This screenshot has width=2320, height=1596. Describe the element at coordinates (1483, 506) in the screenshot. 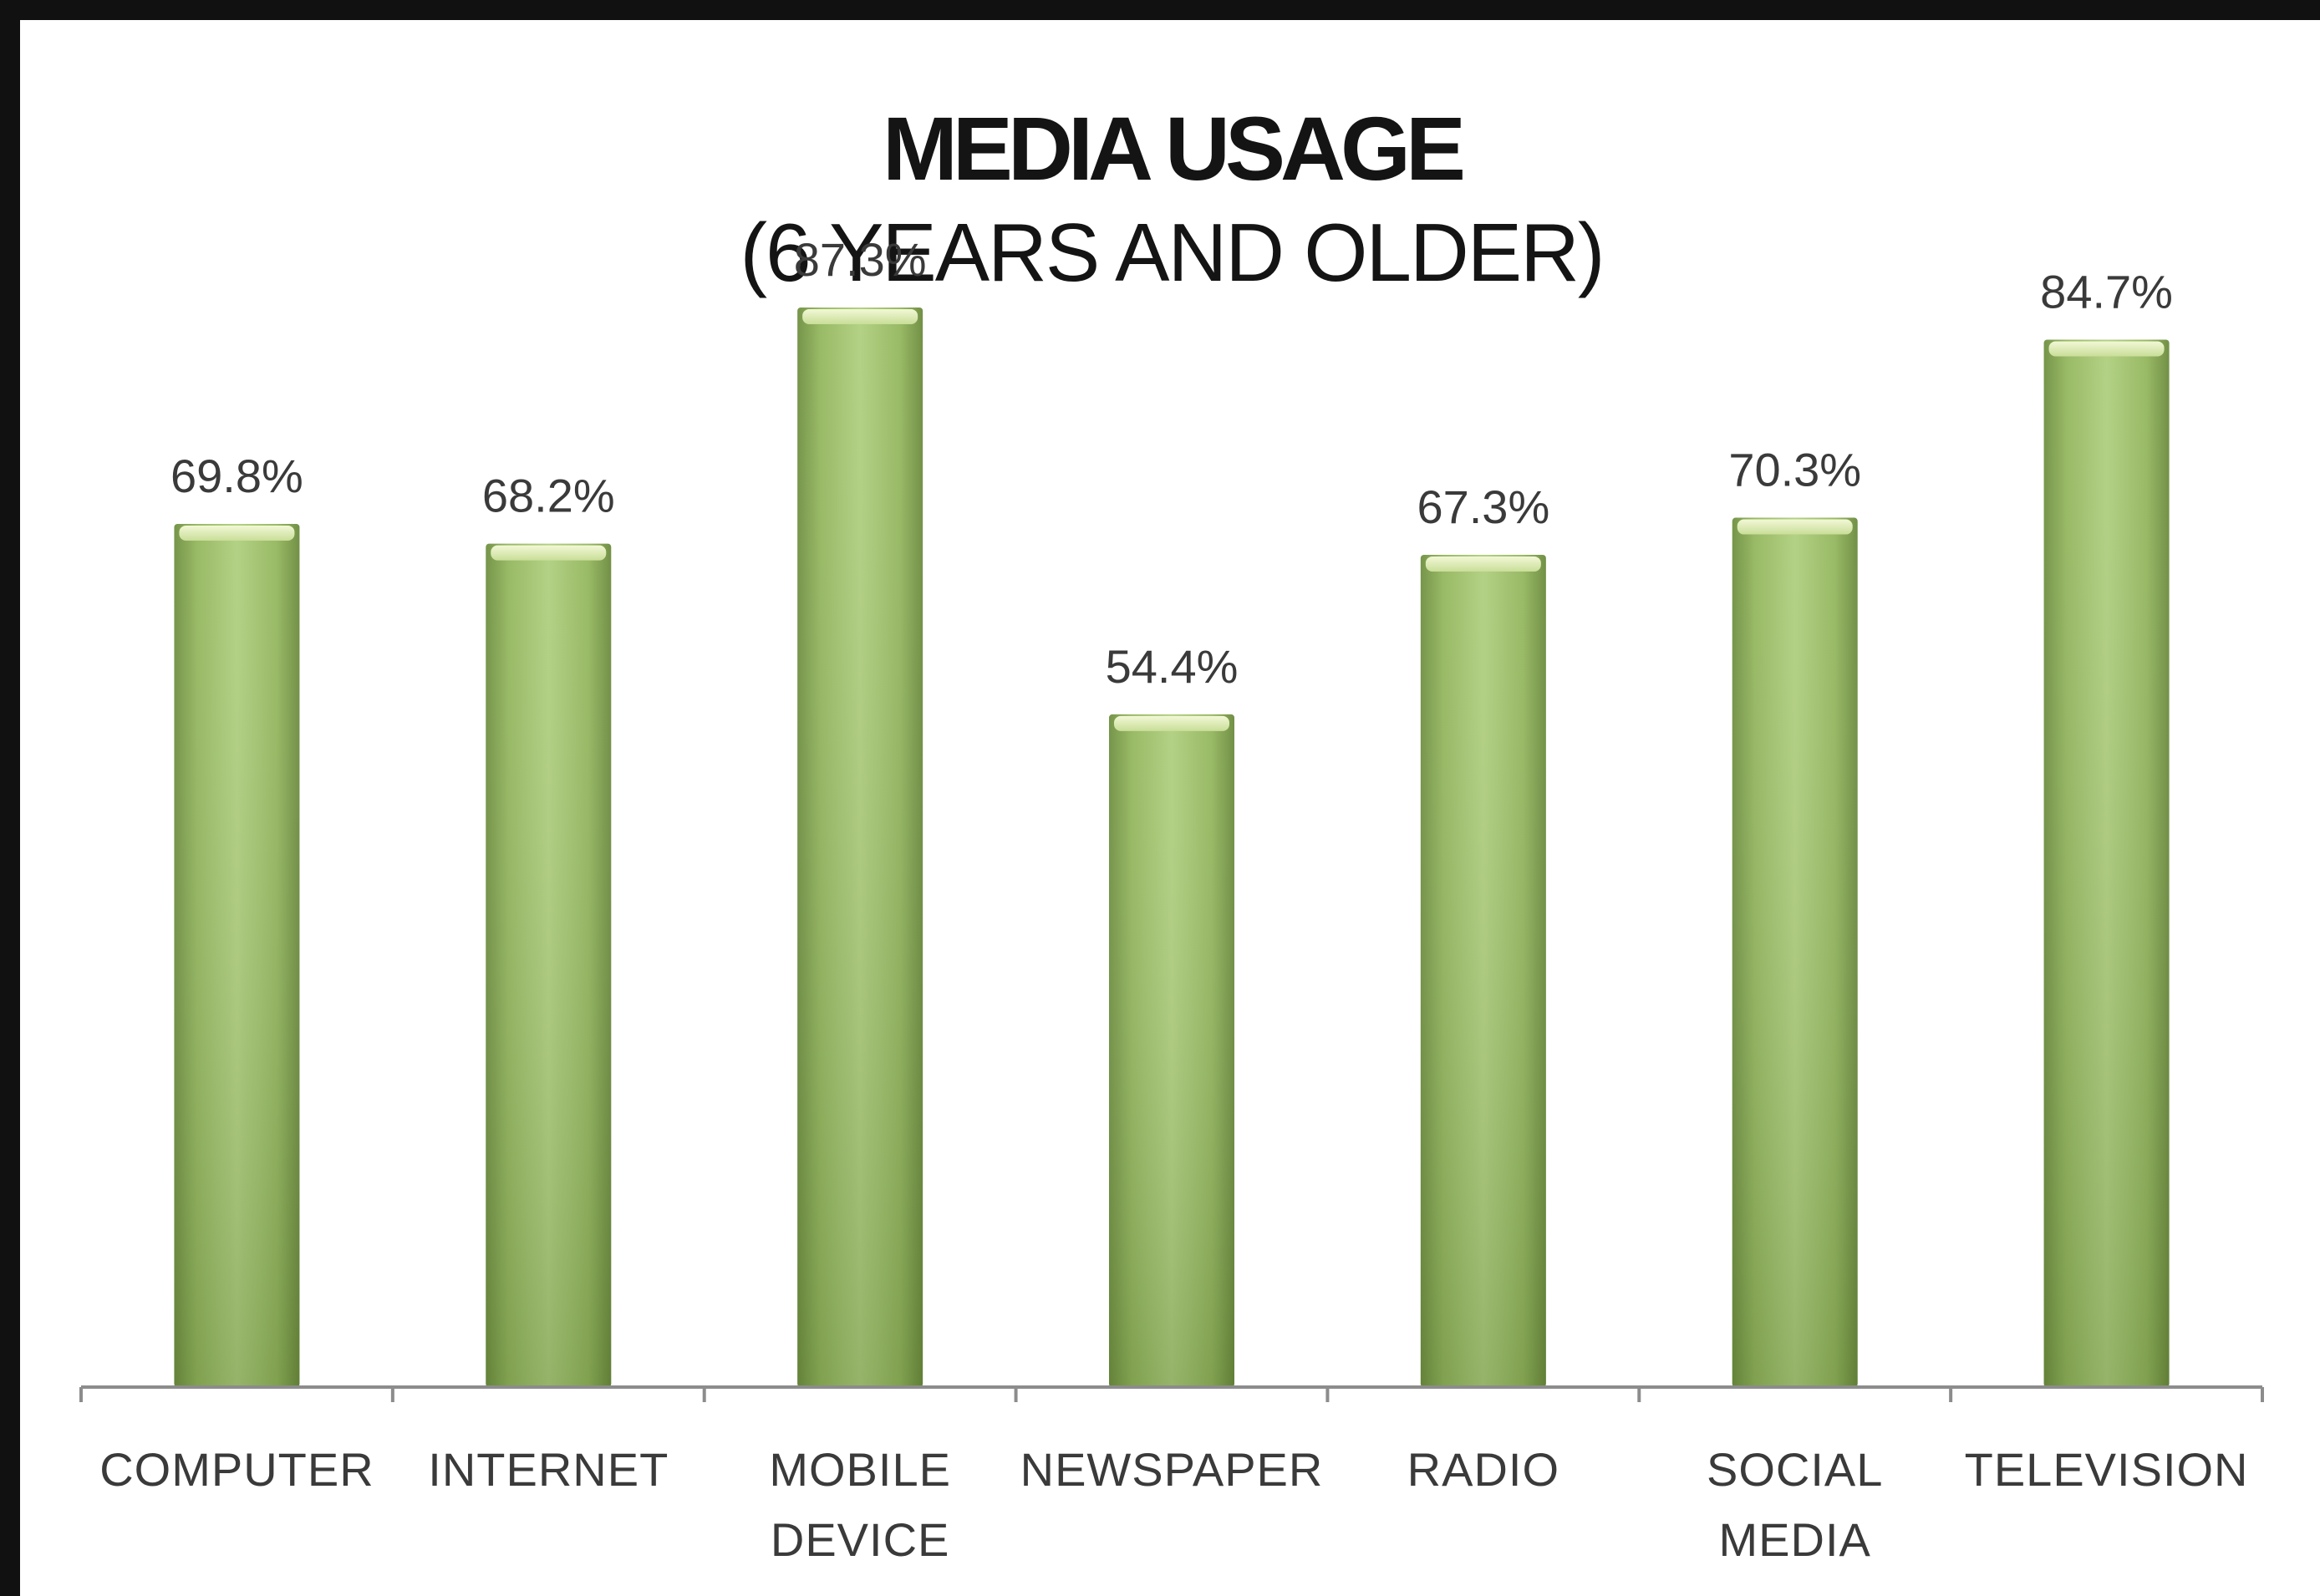

I see `data-label: 67.3%` at that location.